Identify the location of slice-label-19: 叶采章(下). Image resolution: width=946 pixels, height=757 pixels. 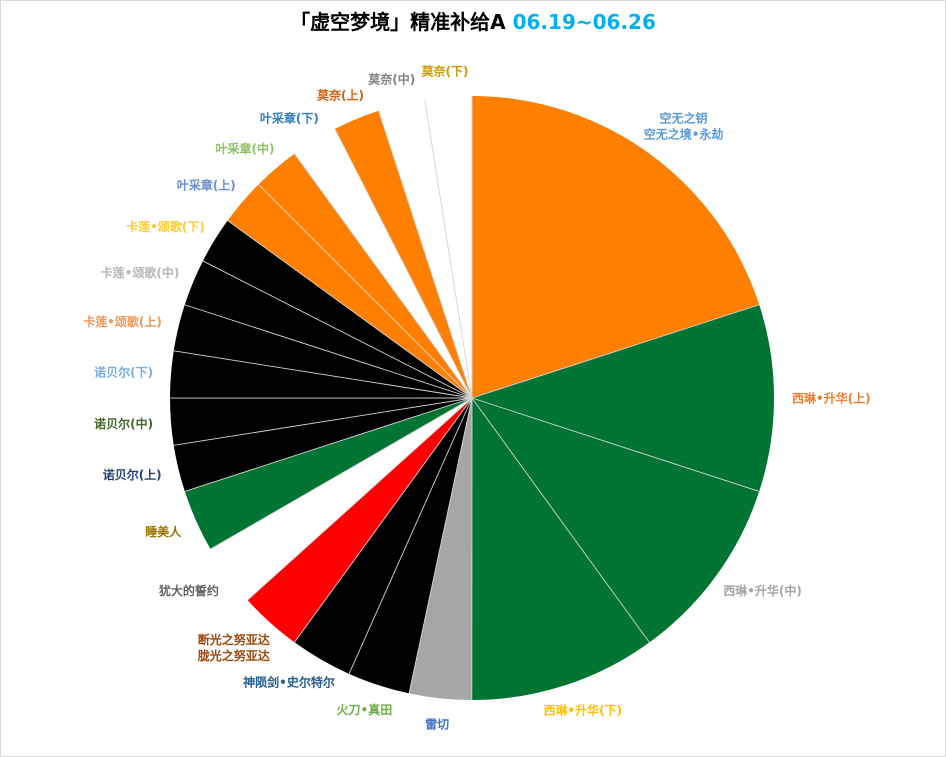
(289, 118).